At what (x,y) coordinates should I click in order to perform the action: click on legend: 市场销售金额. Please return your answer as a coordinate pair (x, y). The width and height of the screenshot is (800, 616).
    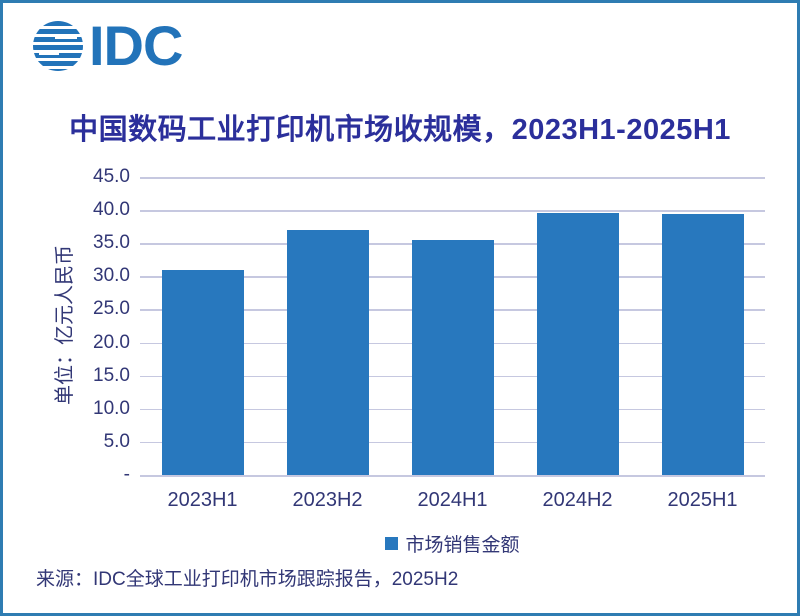
    Looking at the image, I should click on (452, 543).